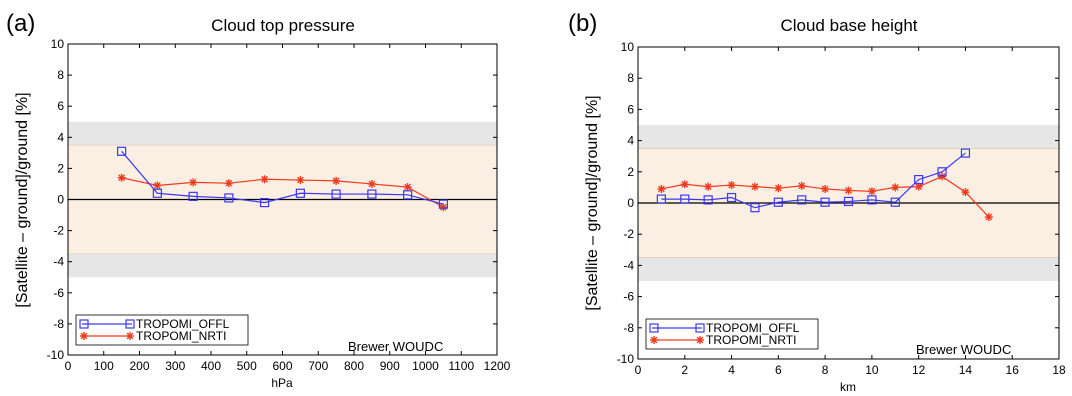 The height and width of the screenshot is (396, 1072). What do you see at coordinates (825, 370) in the screenshot?
I see `panel-b-xtick-label: 8` at bounding box center [825, 370].